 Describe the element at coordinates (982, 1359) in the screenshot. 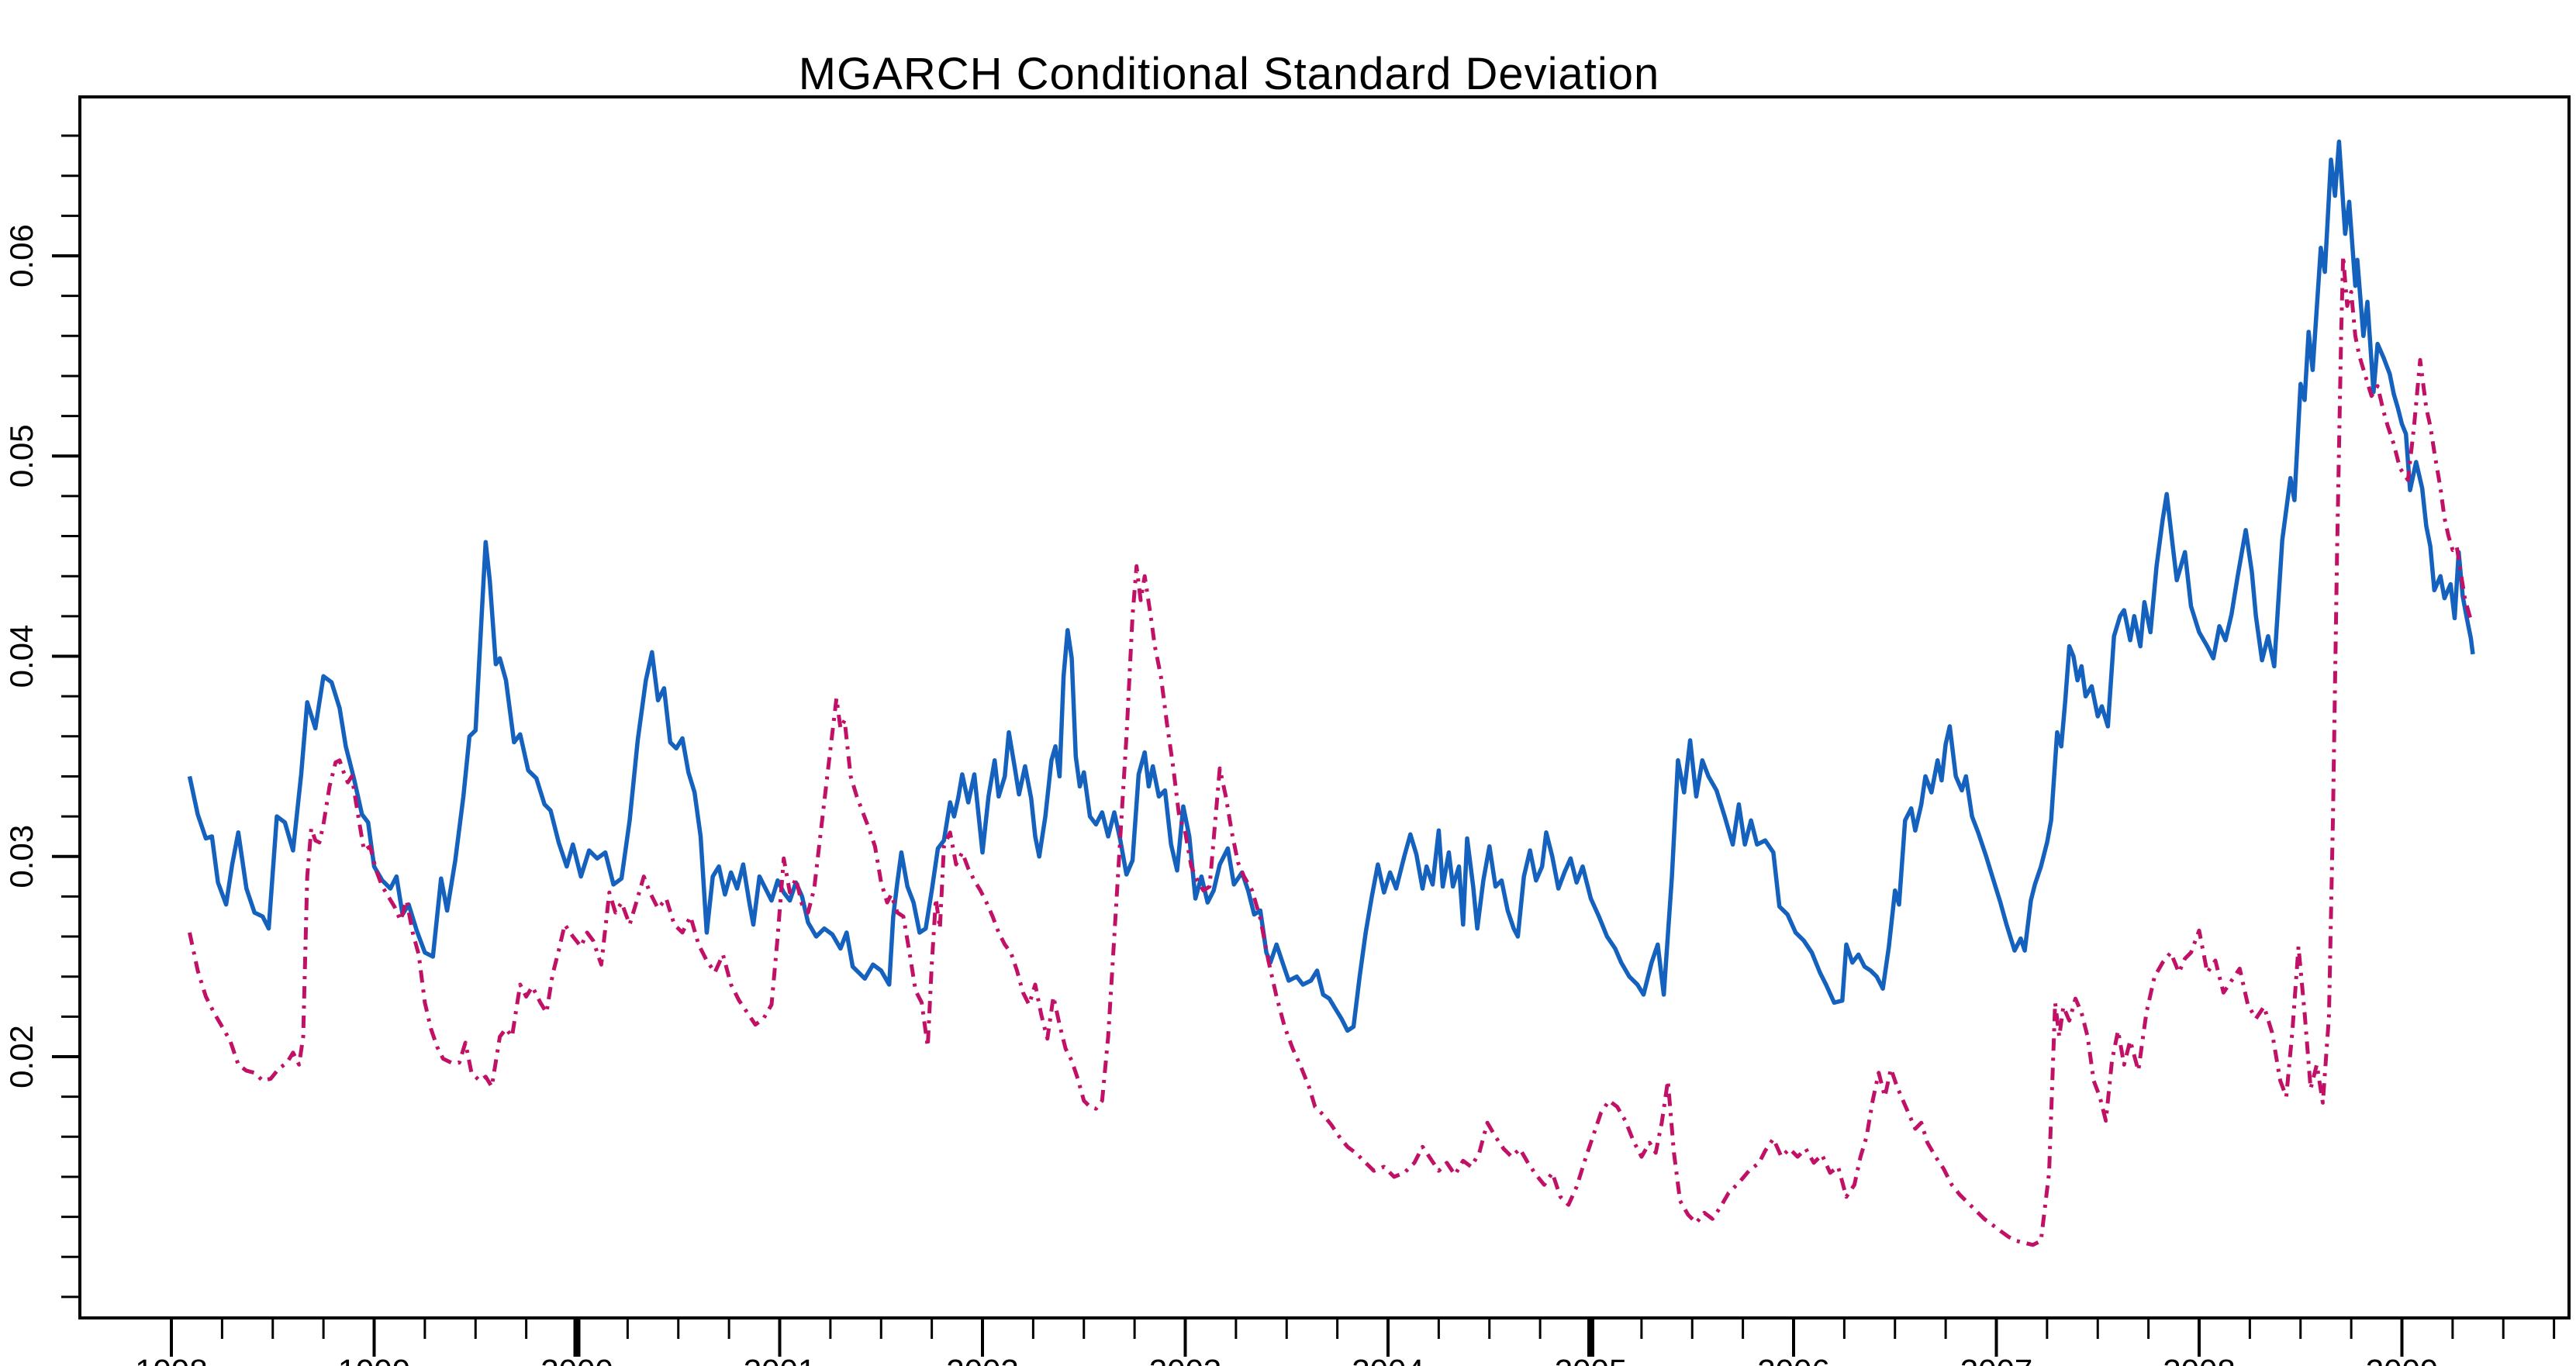

I see `x-tick-label: 2002` at that location.